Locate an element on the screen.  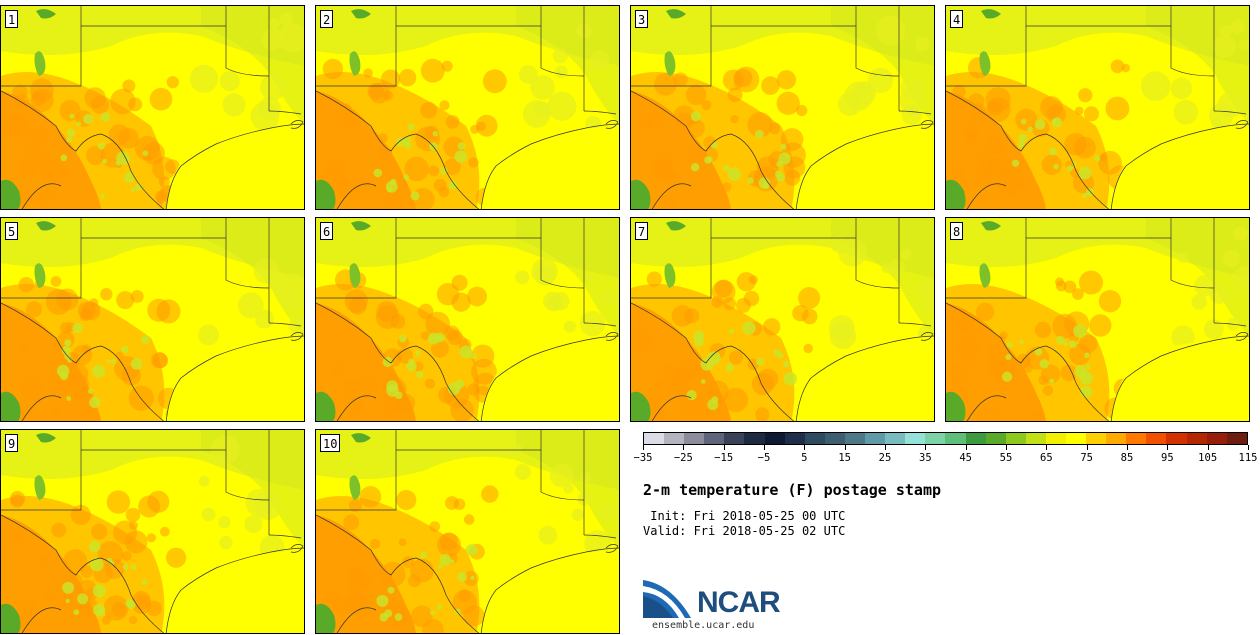
postage-stamp-map: 8 is located at coordinates (1097, 319).